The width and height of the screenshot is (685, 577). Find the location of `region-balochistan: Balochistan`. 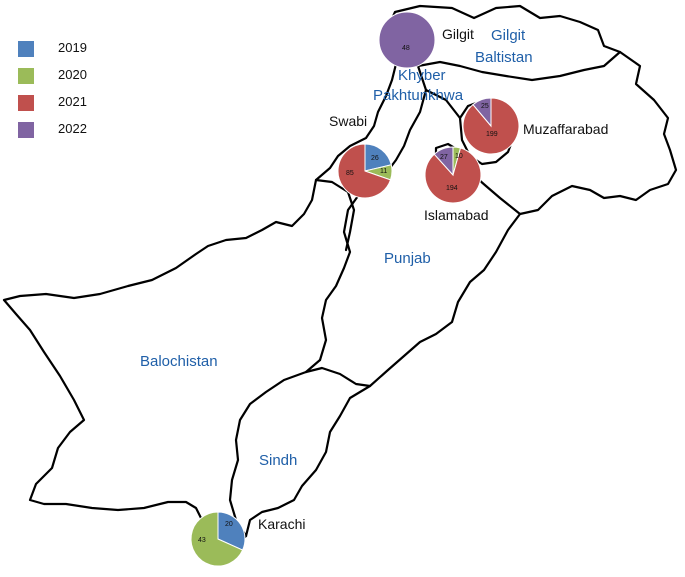

region-balochistan: Balochistan is located at coordinates (179, 361).